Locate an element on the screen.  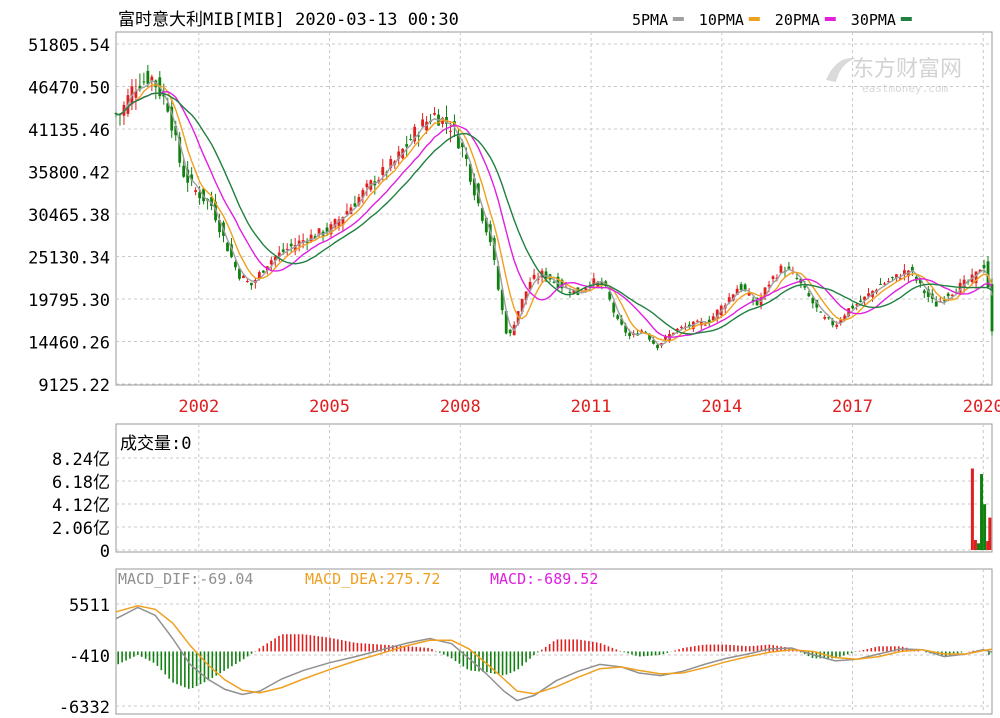
macd-dif-label: MACD_DIF:-69.04 is located at coordinates (185, 579).